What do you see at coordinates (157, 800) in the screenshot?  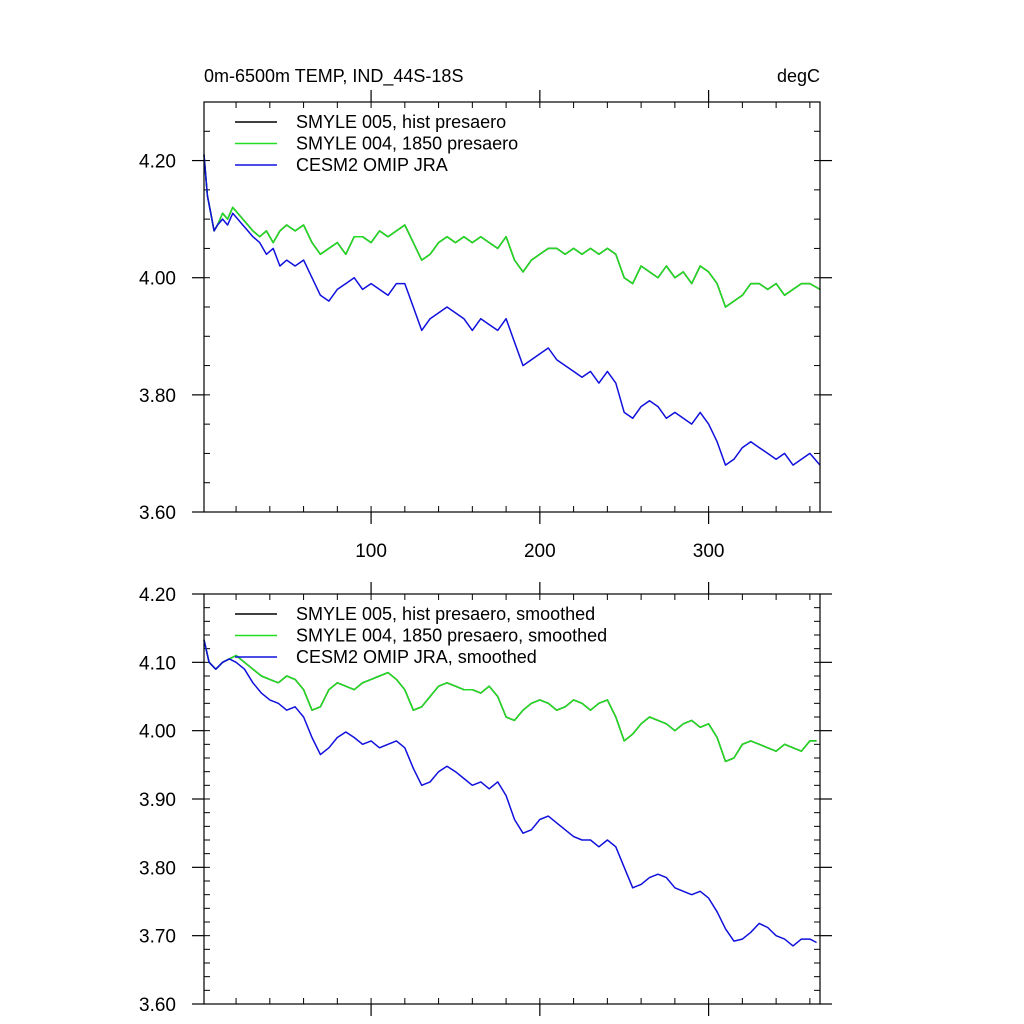 I see `y-tick-label: 3.90` at bounding box center [157, 800].